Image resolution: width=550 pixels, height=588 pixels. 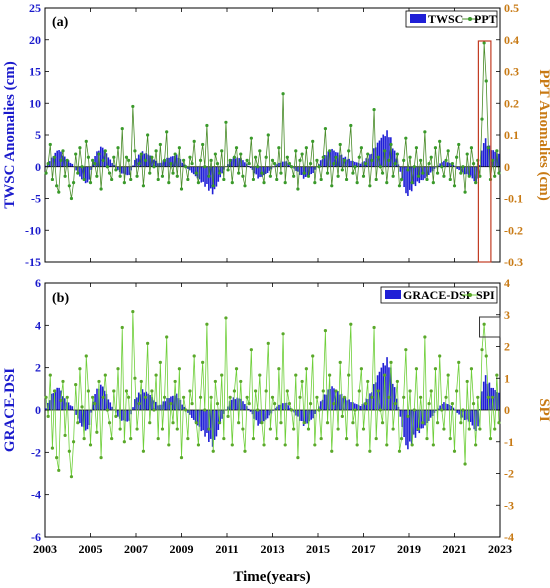 I want to click on y-tick-label: 25, so click(x=35, y=8).